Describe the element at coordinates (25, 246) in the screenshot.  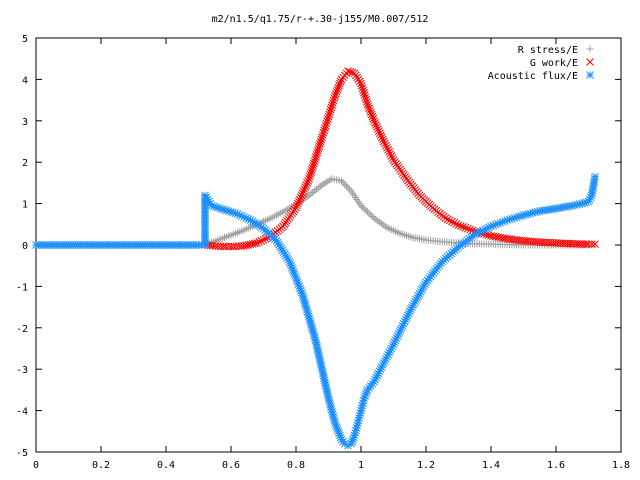
I see `y-tick-label: 0` at that location.